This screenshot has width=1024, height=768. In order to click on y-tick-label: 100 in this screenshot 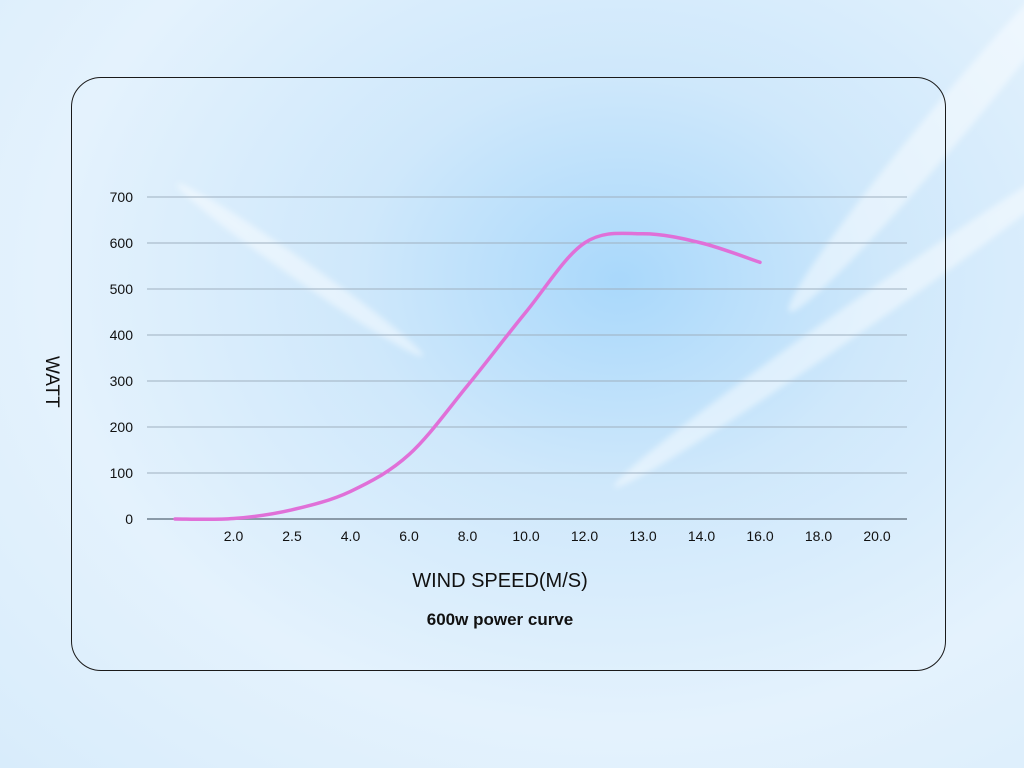, I will do `click(122, 473)`.